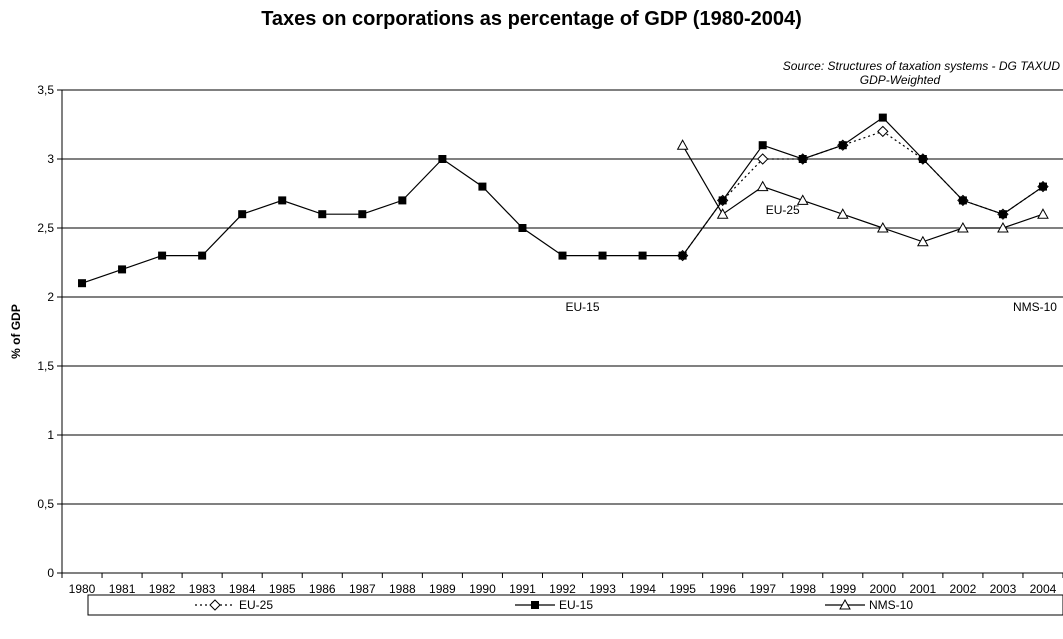  I want to click on x-tick-label: 1984, so click(242, 589).